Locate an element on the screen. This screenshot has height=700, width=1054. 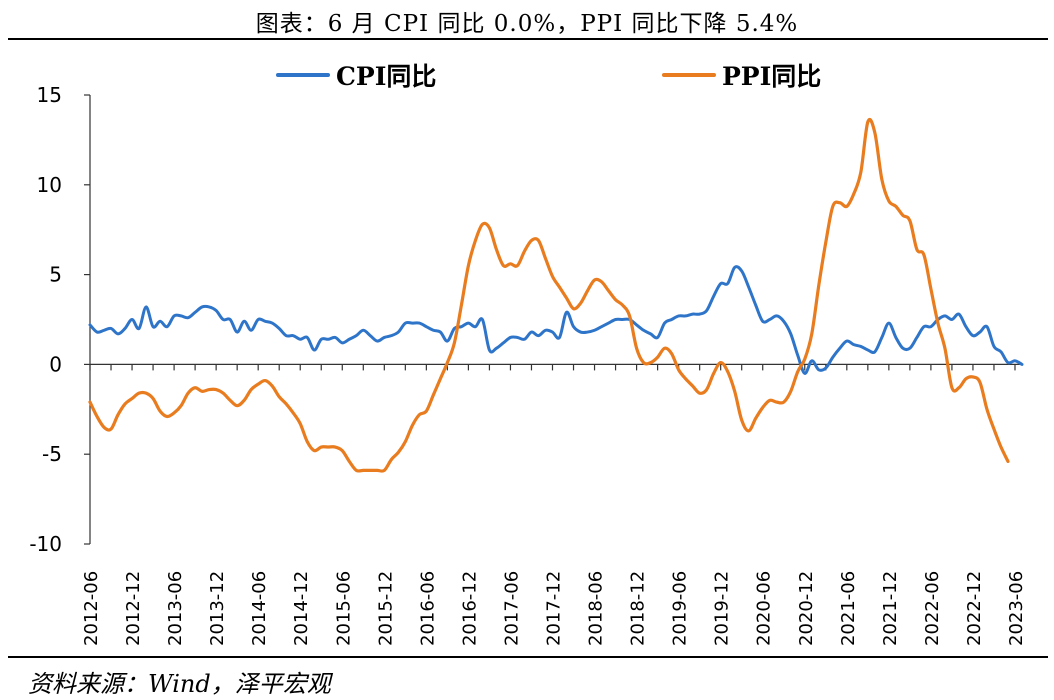
y-tick-label: -10 is located at coordinates (45, 544).